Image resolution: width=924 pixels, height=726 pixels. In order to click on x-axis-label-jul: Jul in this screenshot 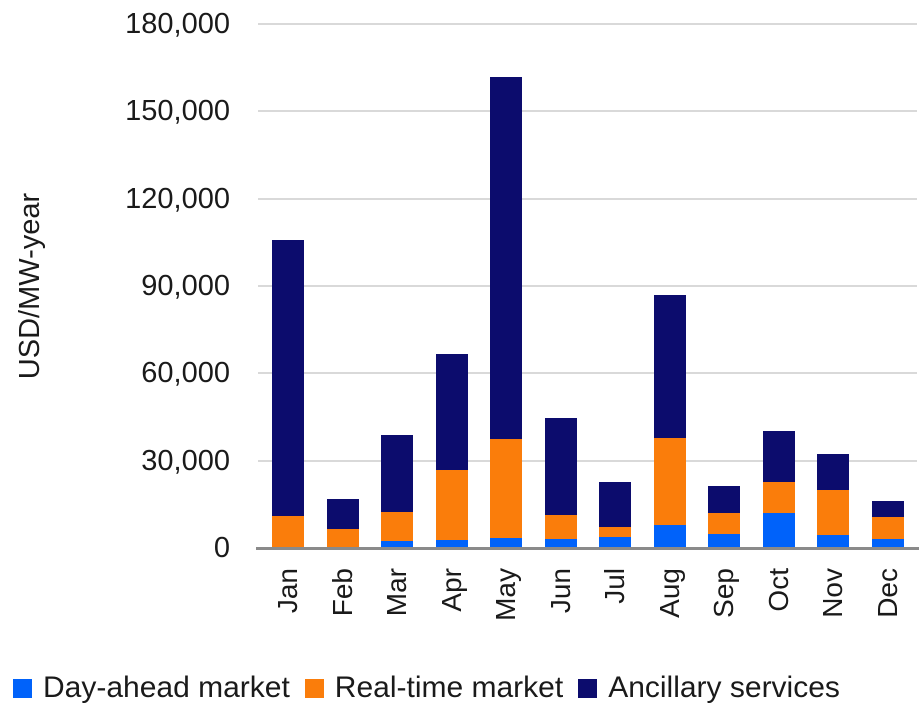, I will do `click(614, 586)`.